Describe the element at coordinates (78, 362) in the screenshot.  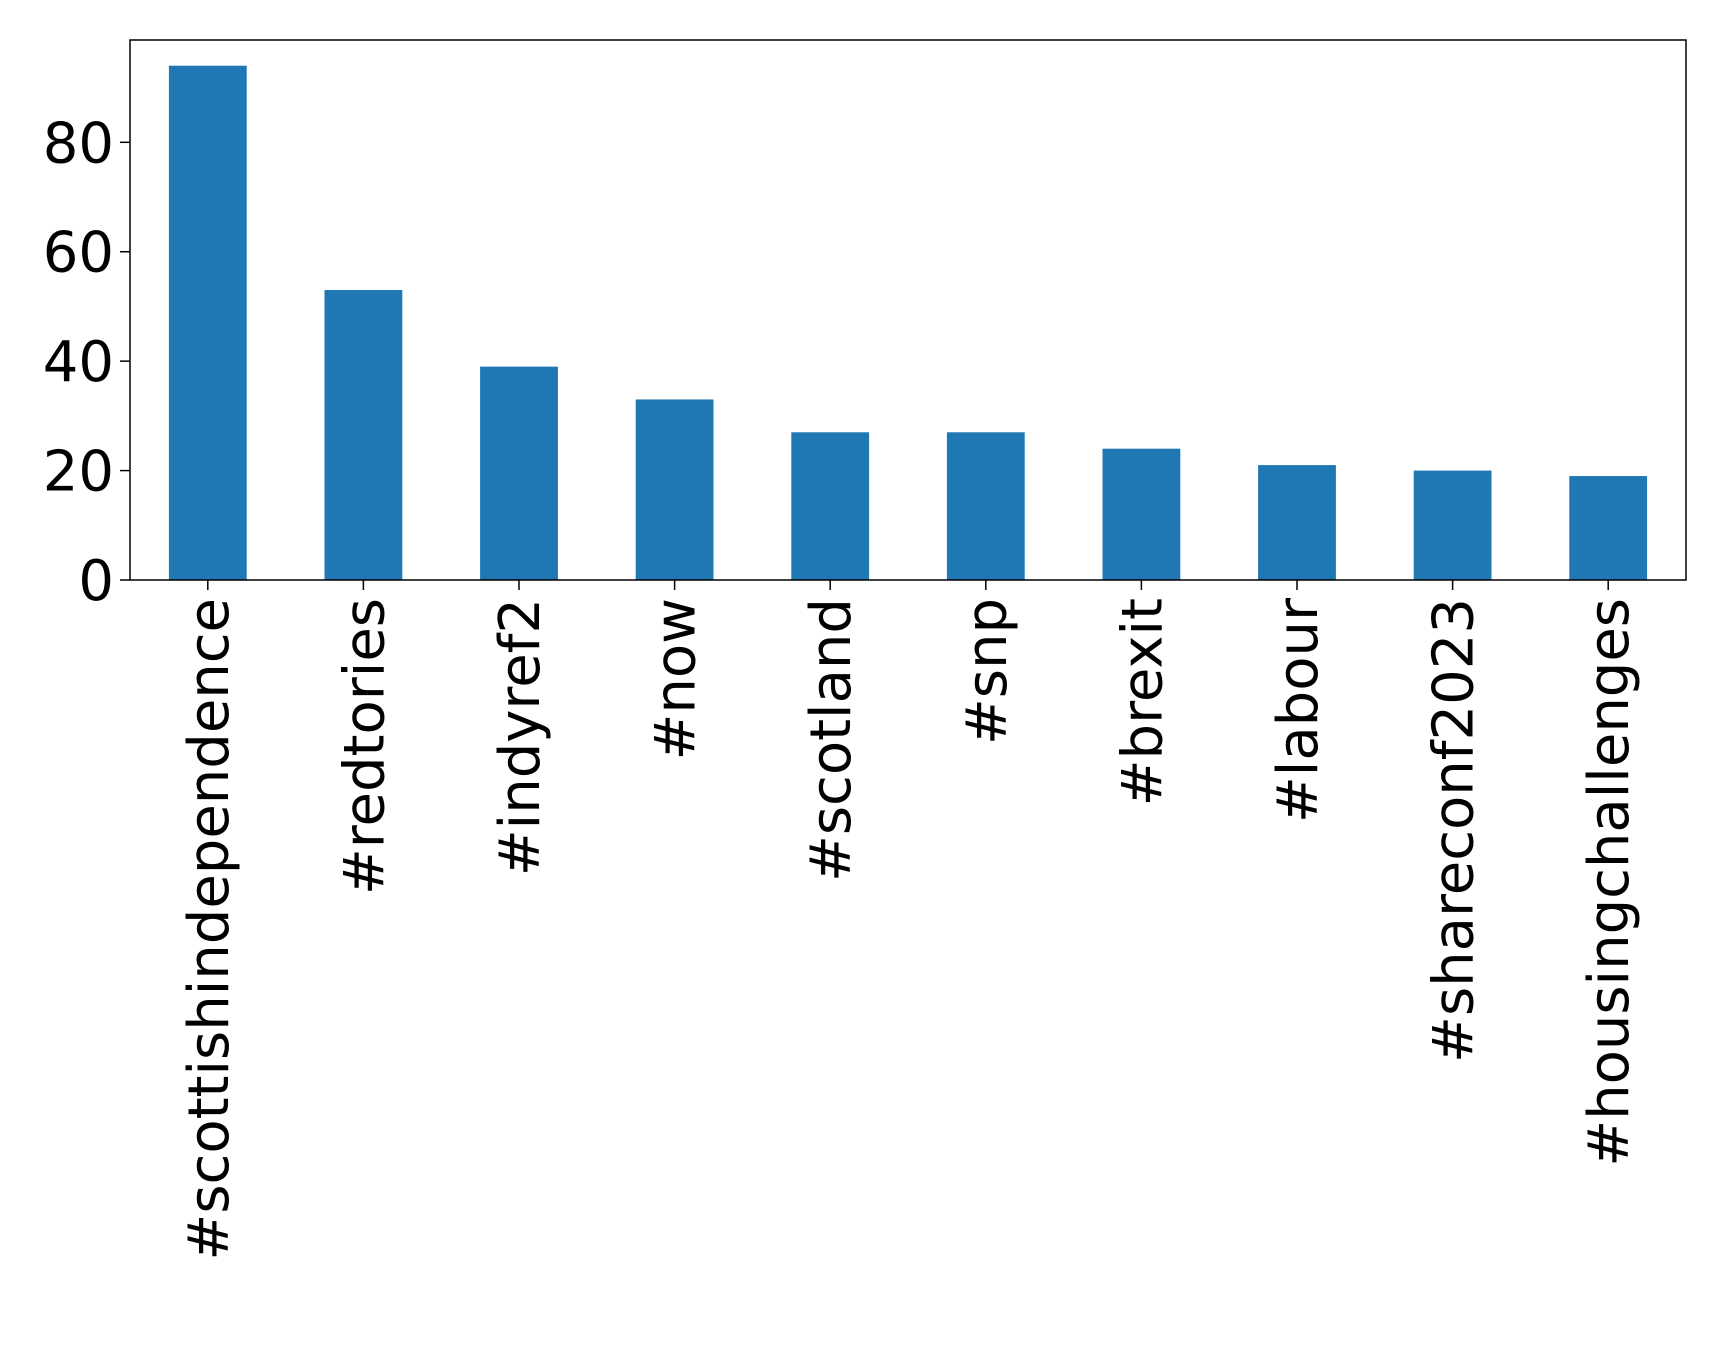
I see `y-tick-label: 40` at that location.